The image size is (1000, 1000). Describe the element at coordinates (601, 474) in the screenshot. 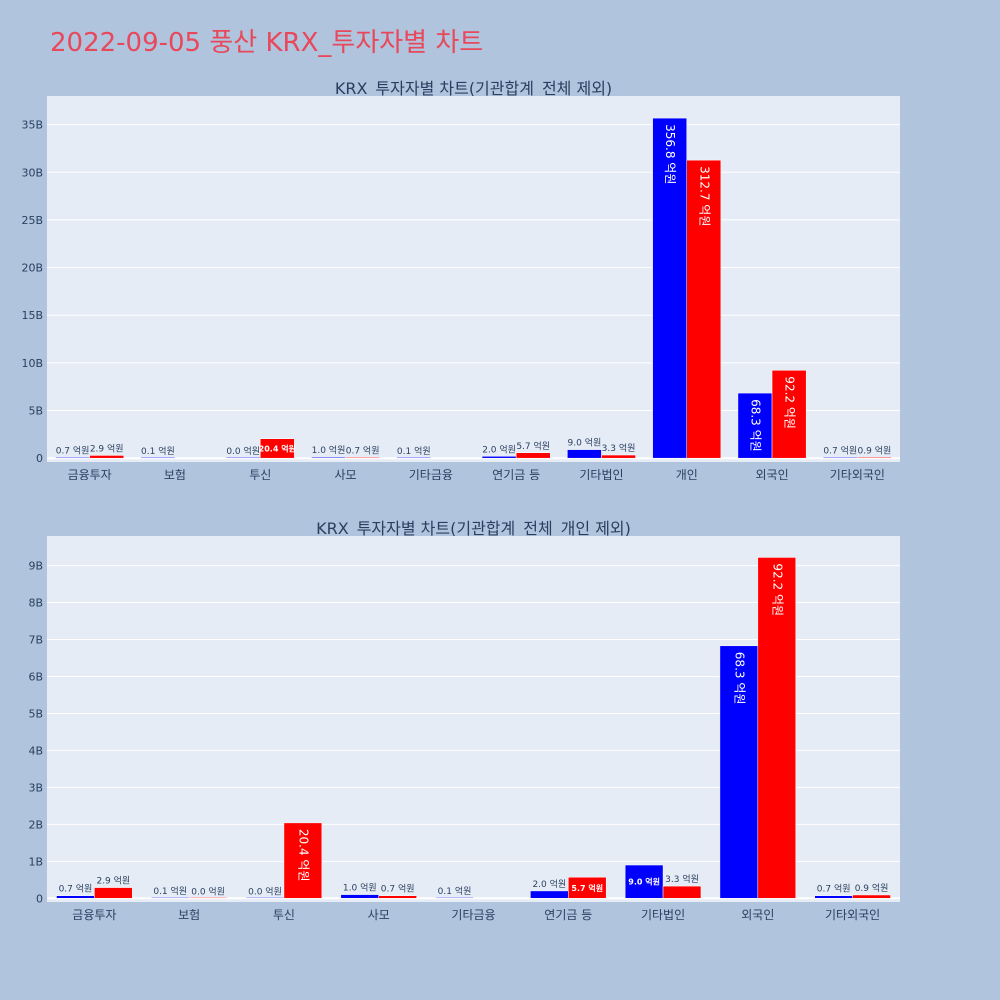

I see `x-tick-label: 기타법인` at that location.